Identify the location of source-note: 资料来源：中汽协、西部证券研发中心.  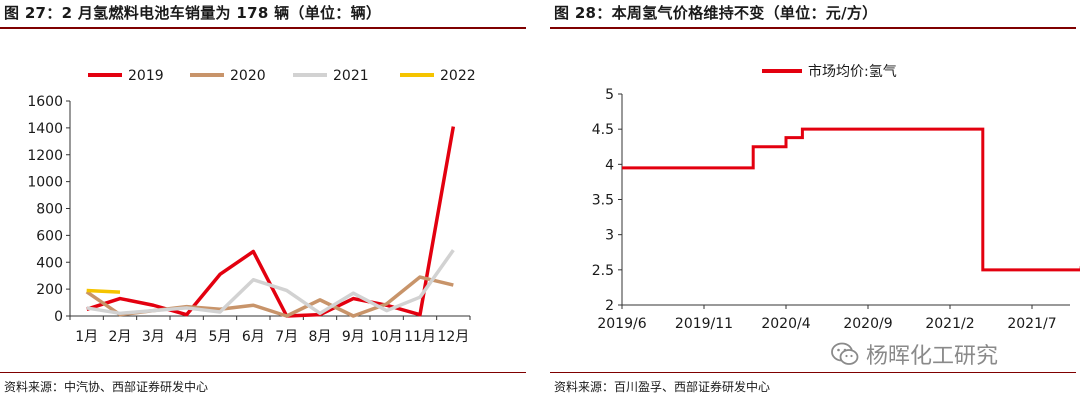
(106, 387).